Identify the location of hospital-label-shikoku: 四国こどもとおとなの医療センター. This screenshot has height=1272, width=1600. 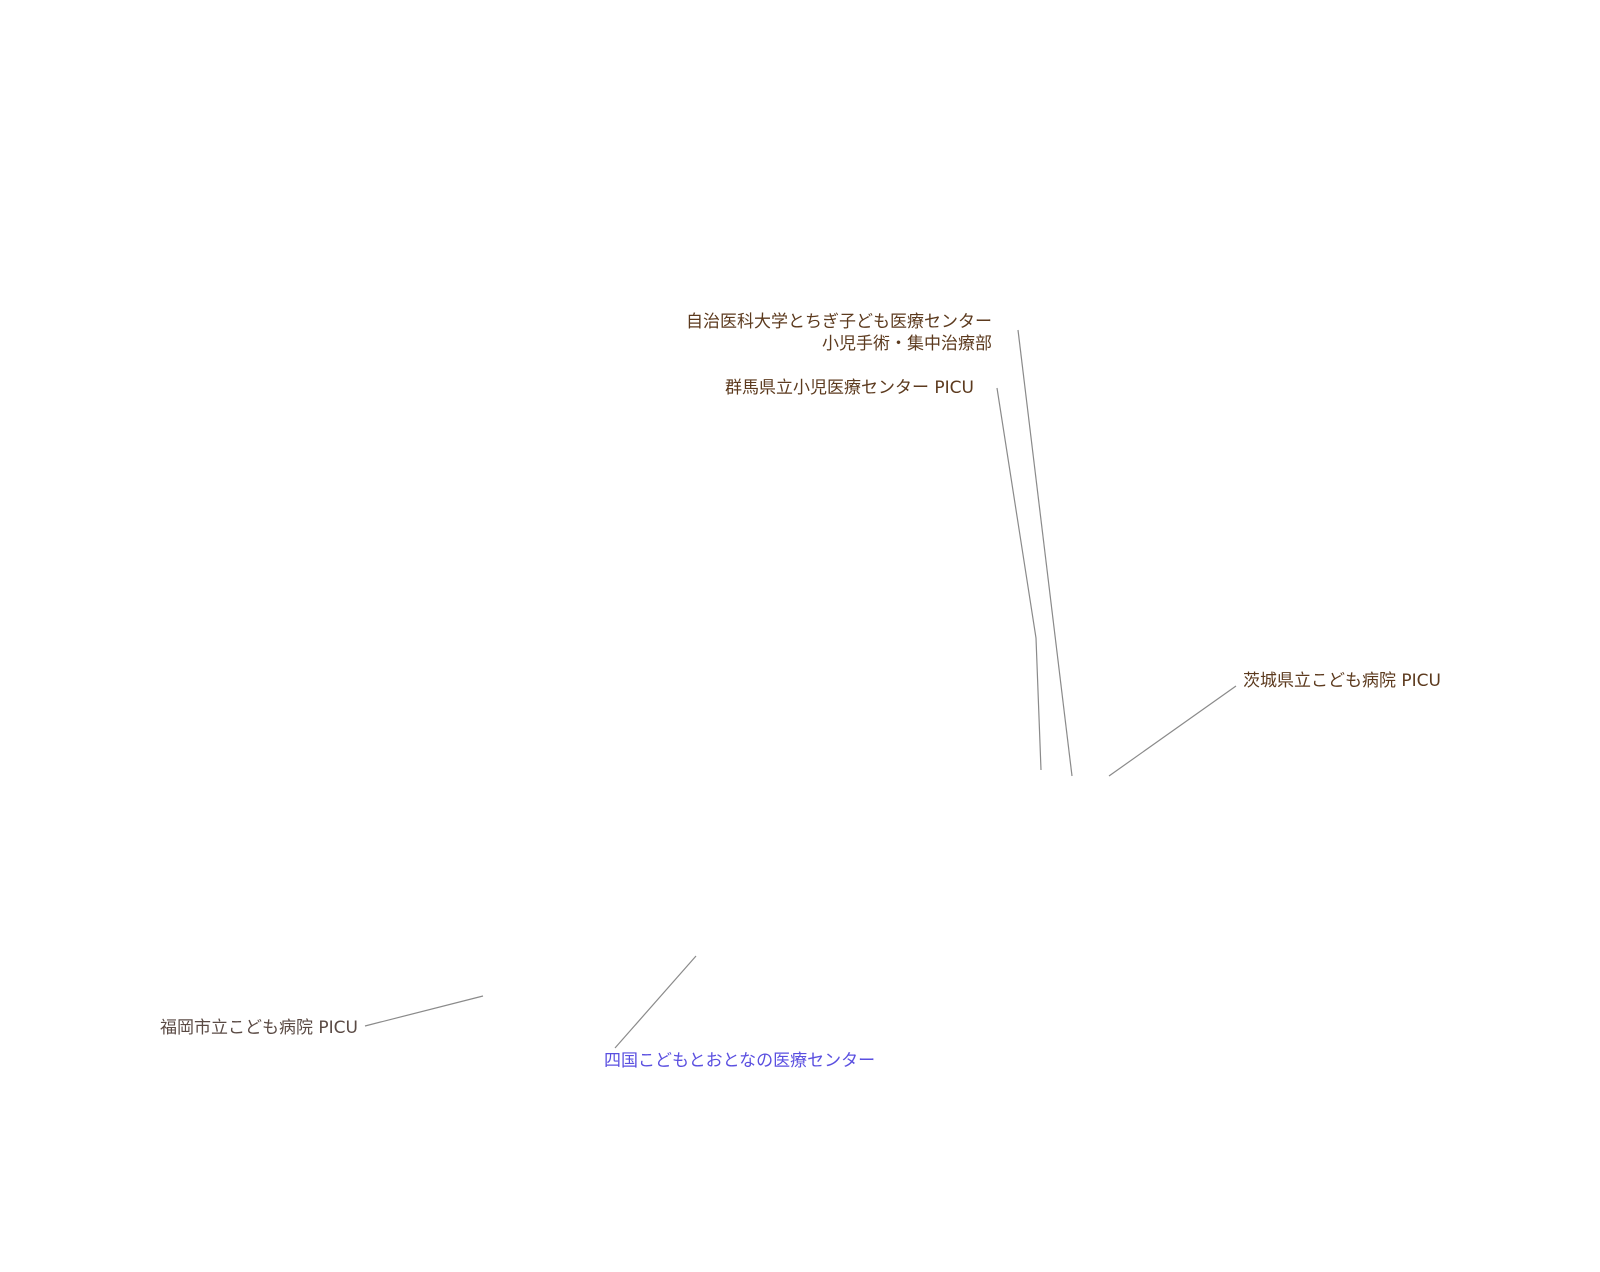
(740, 1061).